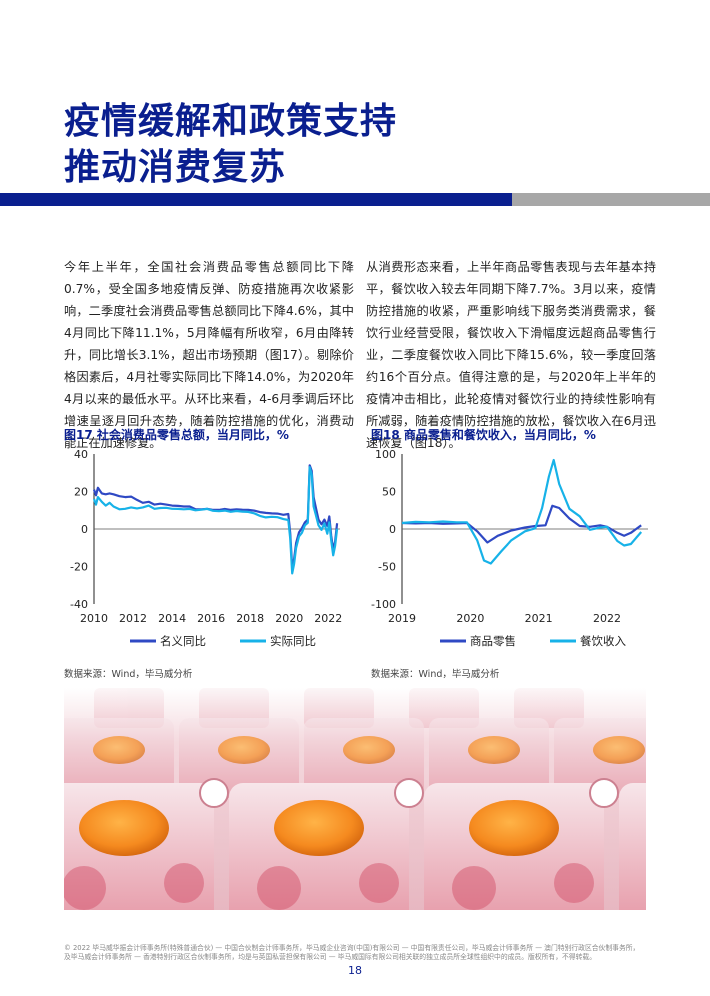  I want to click on x-tick-label: 2019, so click(402, 618).